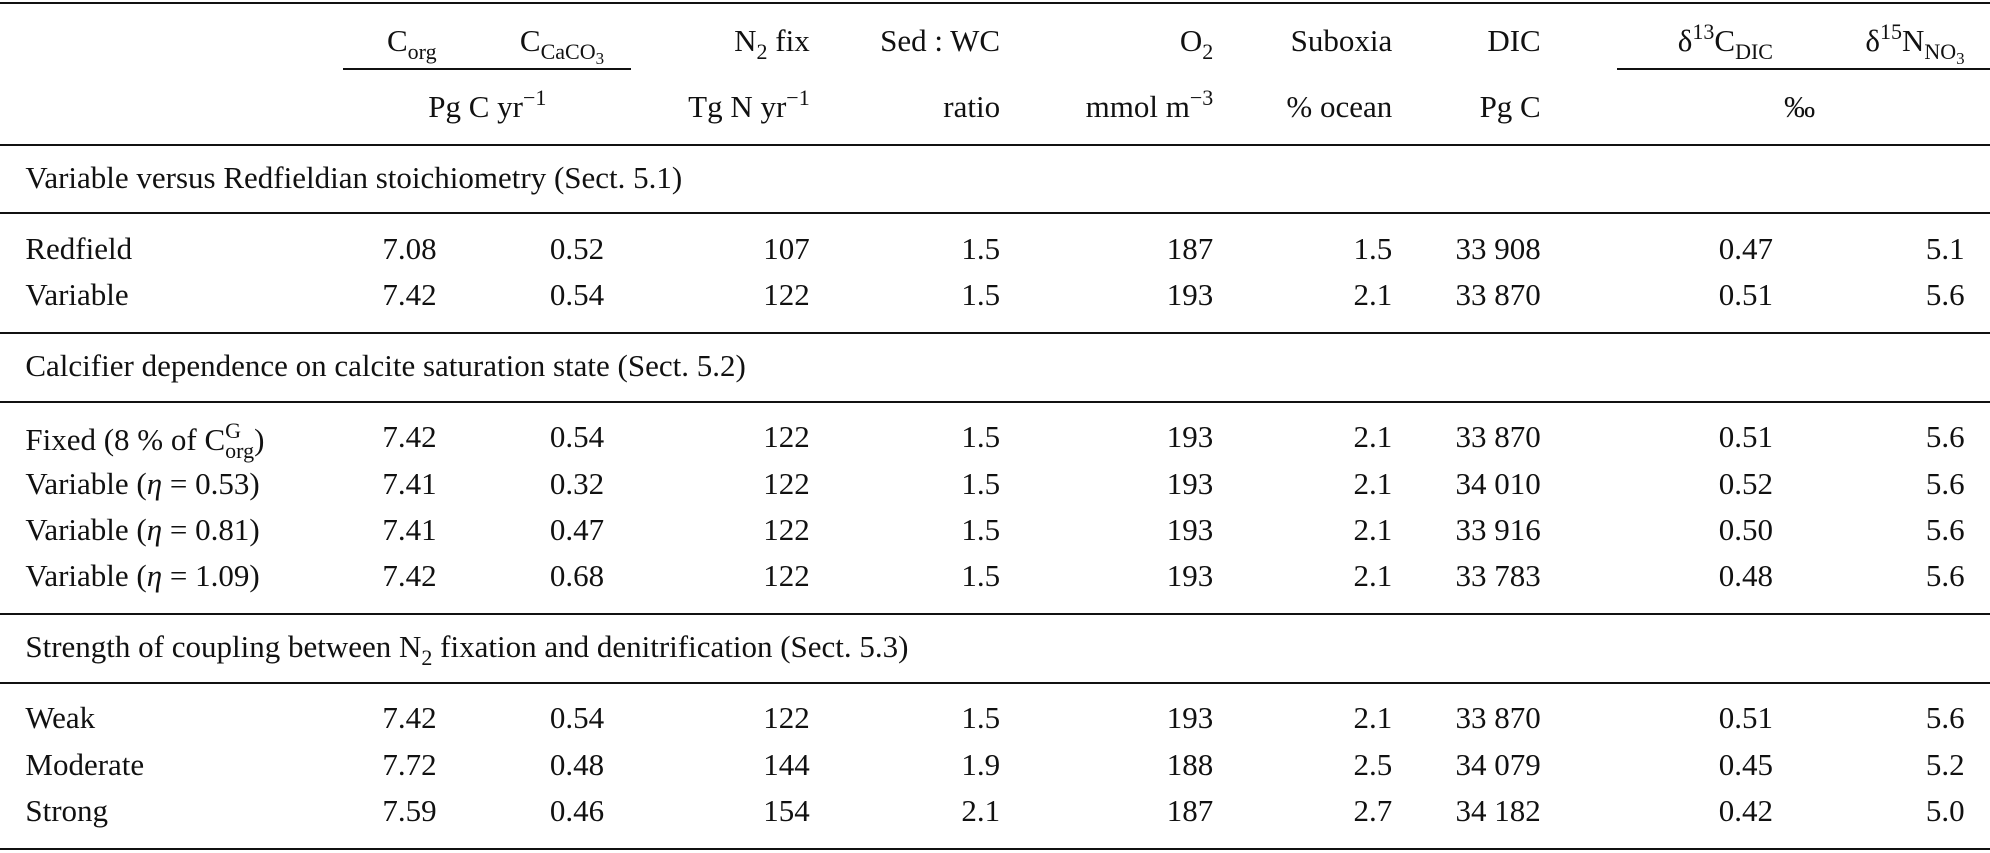 The width and height of the screenshot is (1990, 853). I want to click on script-text: org, so click(422, 51).